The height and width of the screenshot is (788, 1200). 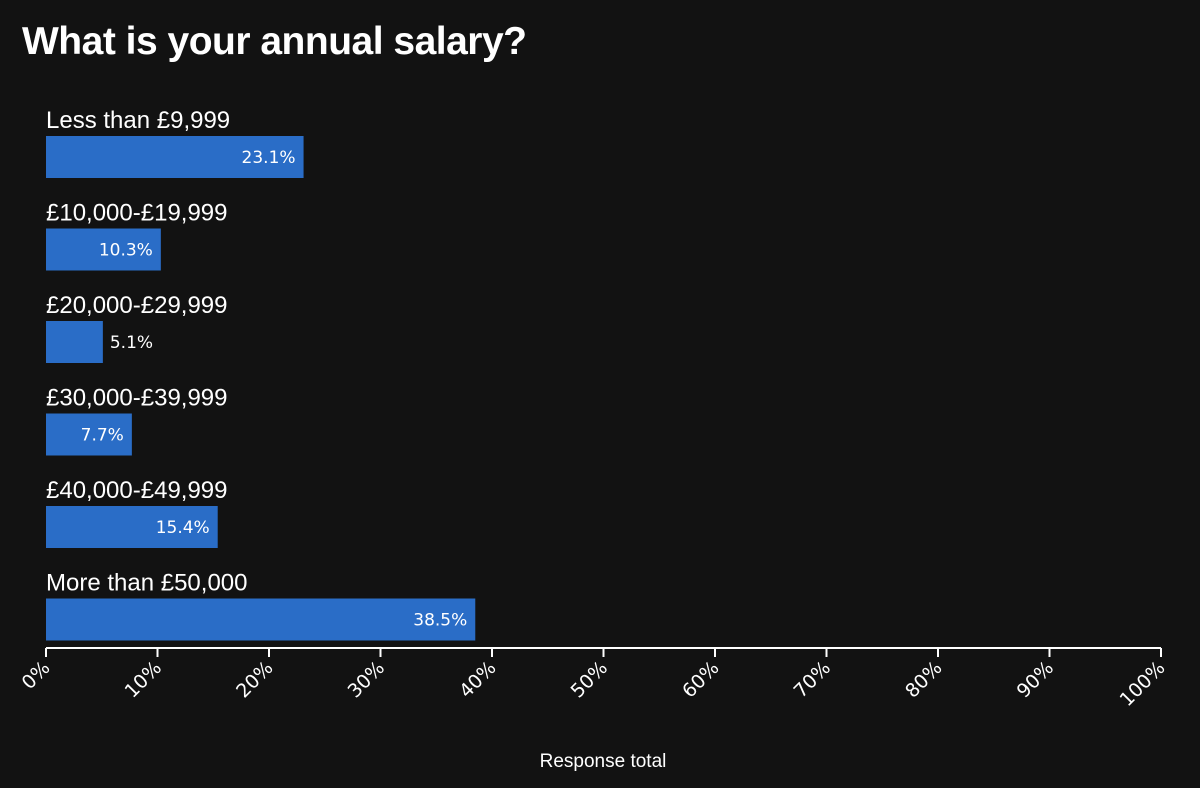 What do you see at coordinates (143, 679) in the screenshot?
I see `x-tick-label: 10%` at bounding box center [143, 679].